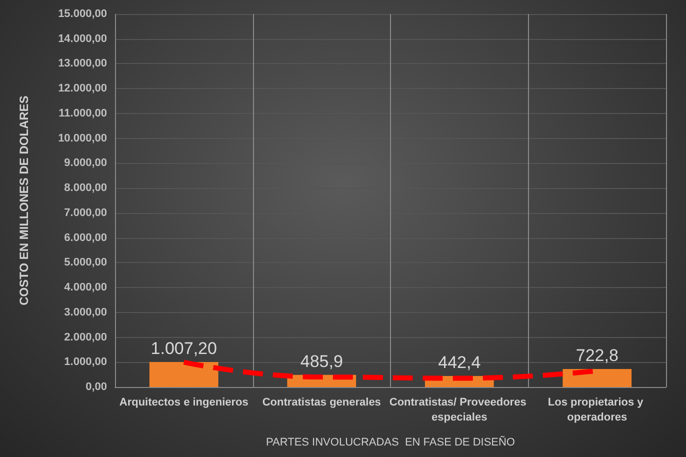  Describe the element at coordinates (24, 201) in the screenshot. I see `y-axis-title: COSTO EN MILLONES DE DOLARES` at that location.